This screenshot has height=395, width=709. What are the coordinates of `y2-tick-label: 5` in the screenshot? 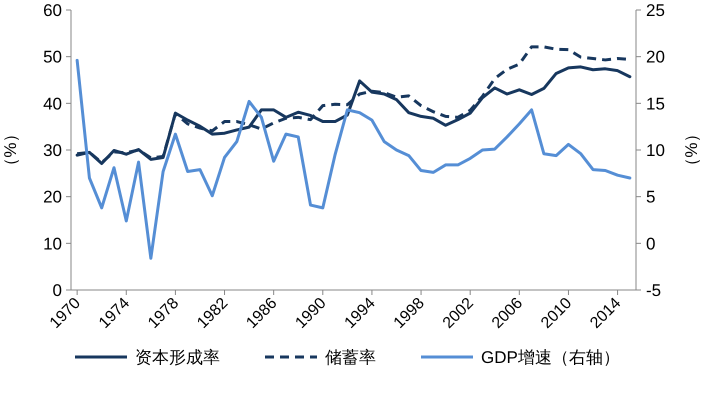 It's located at (651, 197).